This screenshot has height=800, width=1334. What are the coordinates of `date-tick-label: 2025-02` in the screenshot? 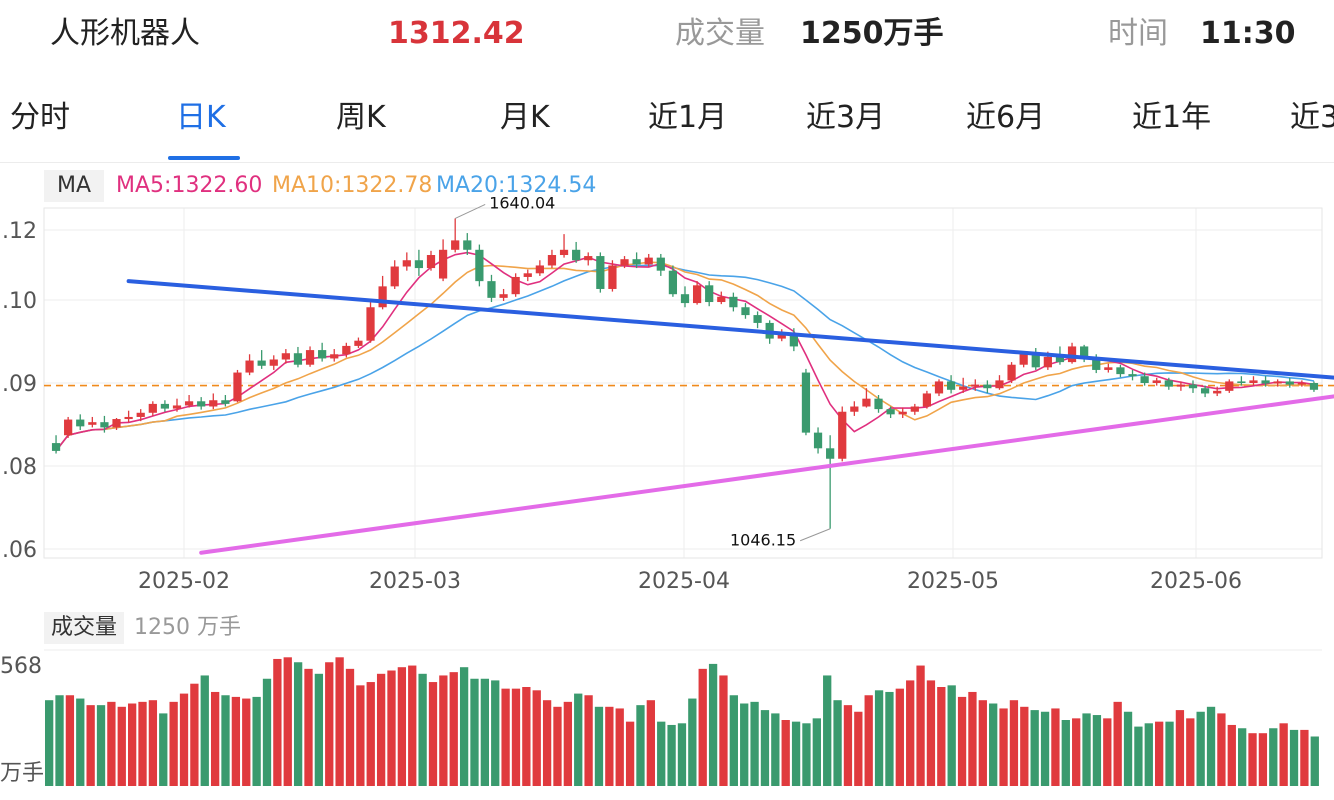 It's located at (184, 581).